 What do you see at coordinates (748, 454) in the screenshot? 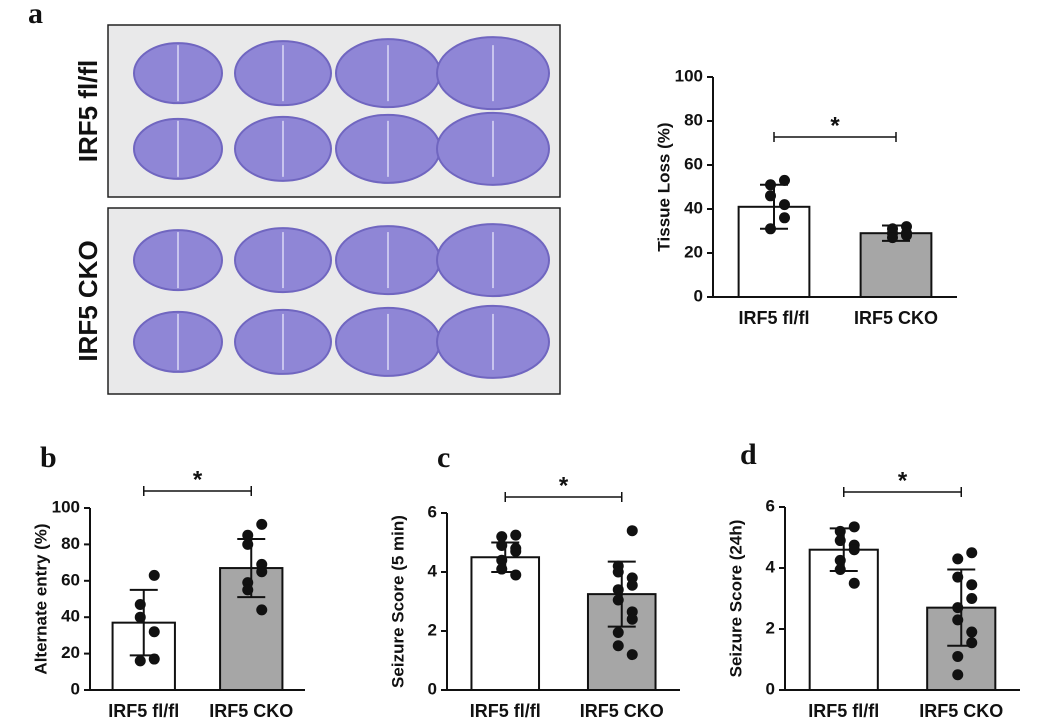
I see `panel-letter: d` at bounding box center [748, 454].